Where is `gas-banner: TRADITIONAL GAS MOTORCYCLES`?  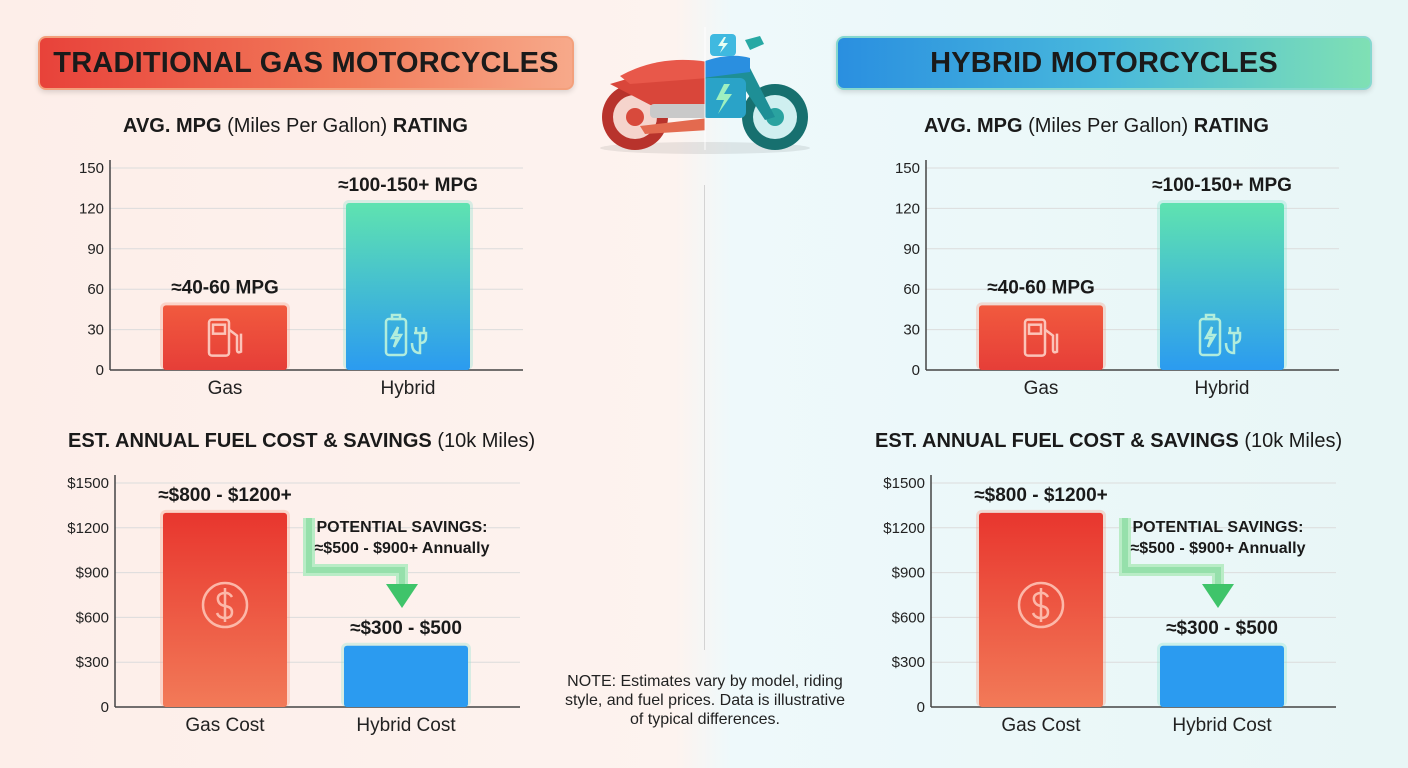
gas-banner: TRADITIONAL GAS MOTORCYCLES is located at coordinates (306, 63).